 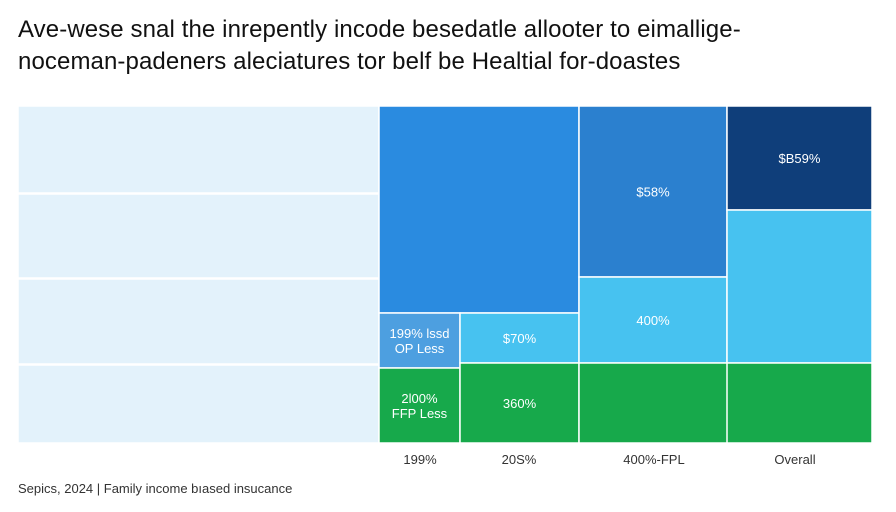 I want to click on cell-label-10-0: 400%, so click(x=653, y=320).